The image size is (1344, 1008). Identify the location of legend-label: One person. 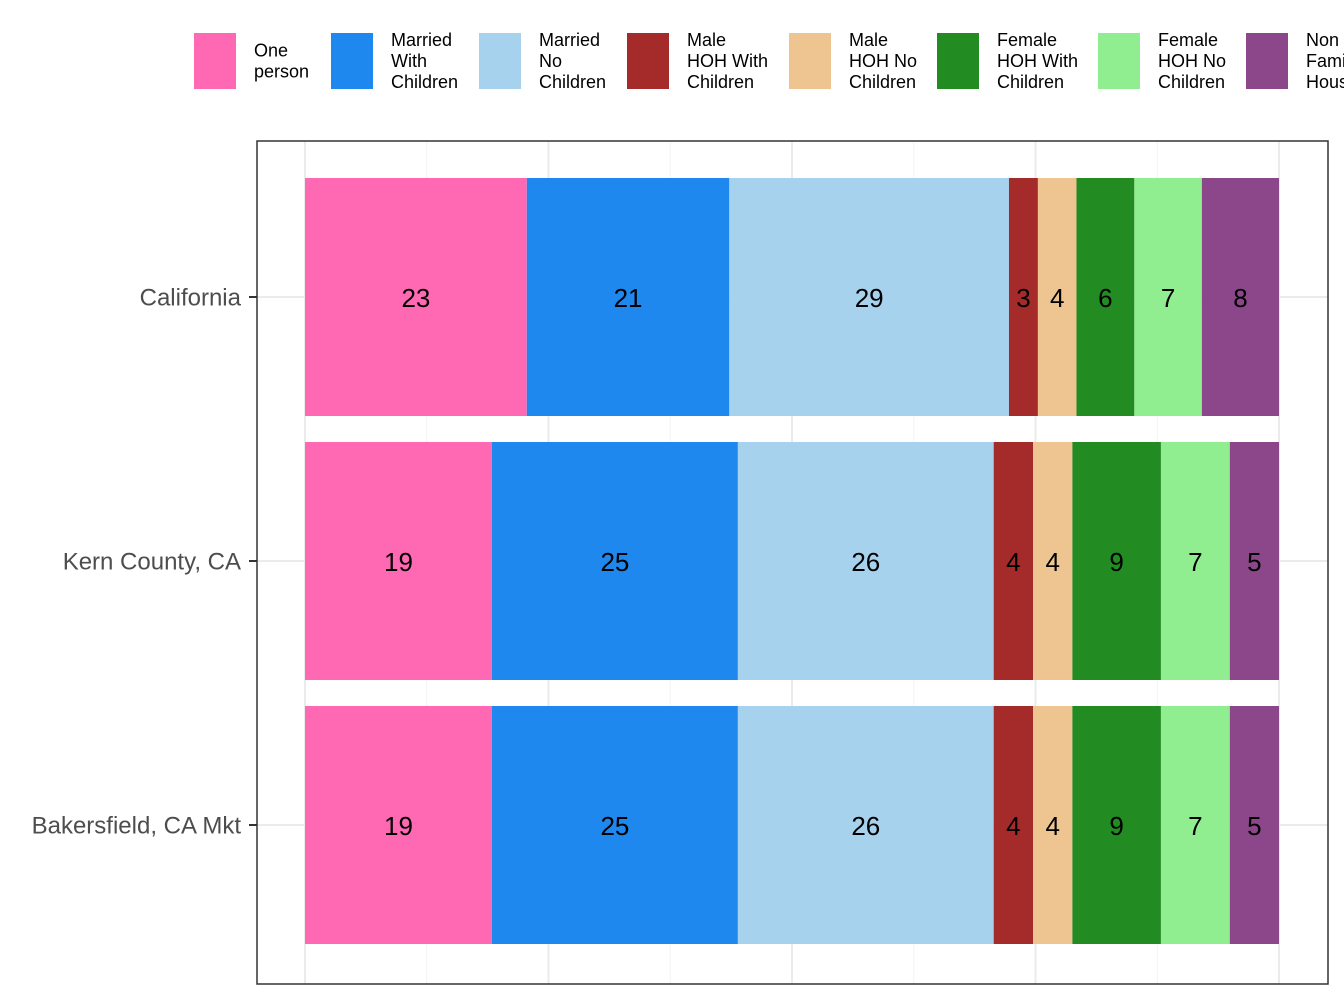
(281, 61).